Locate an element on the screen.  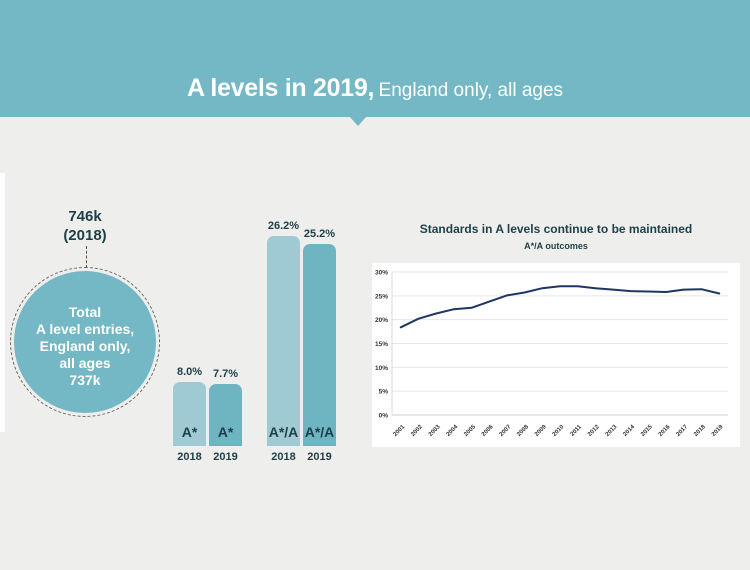
header-pointer is located at coordinates (358, 121).